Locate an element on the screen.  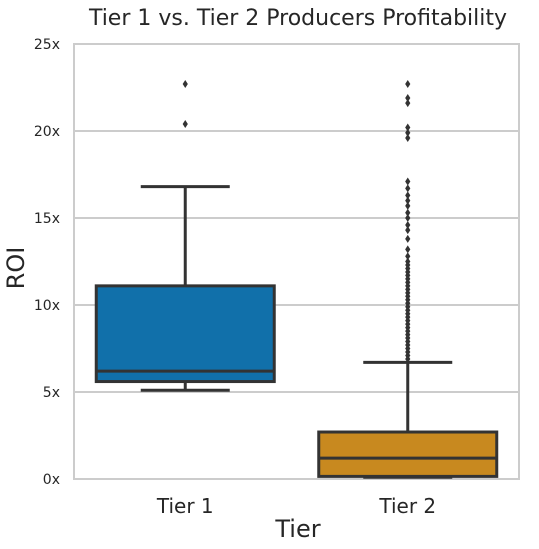
x-tick-label: Tier 1 is located at coordinates (185, 506).